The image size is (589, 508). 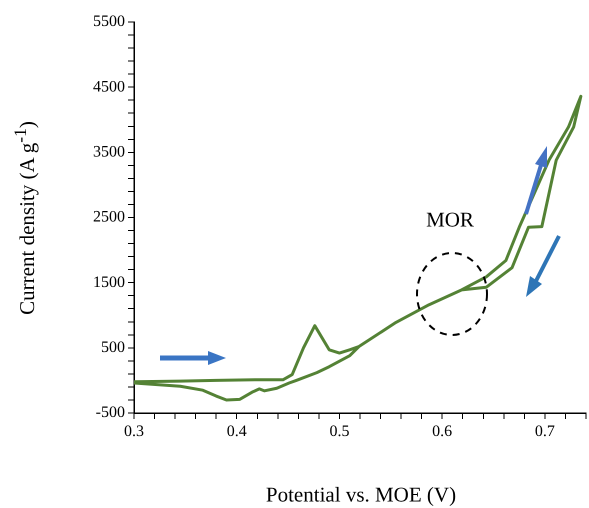 What do you see at coordinates (109, 282) in the screenshot?
I see `y-tick-label: 1500` at bounding box center [109, 282].